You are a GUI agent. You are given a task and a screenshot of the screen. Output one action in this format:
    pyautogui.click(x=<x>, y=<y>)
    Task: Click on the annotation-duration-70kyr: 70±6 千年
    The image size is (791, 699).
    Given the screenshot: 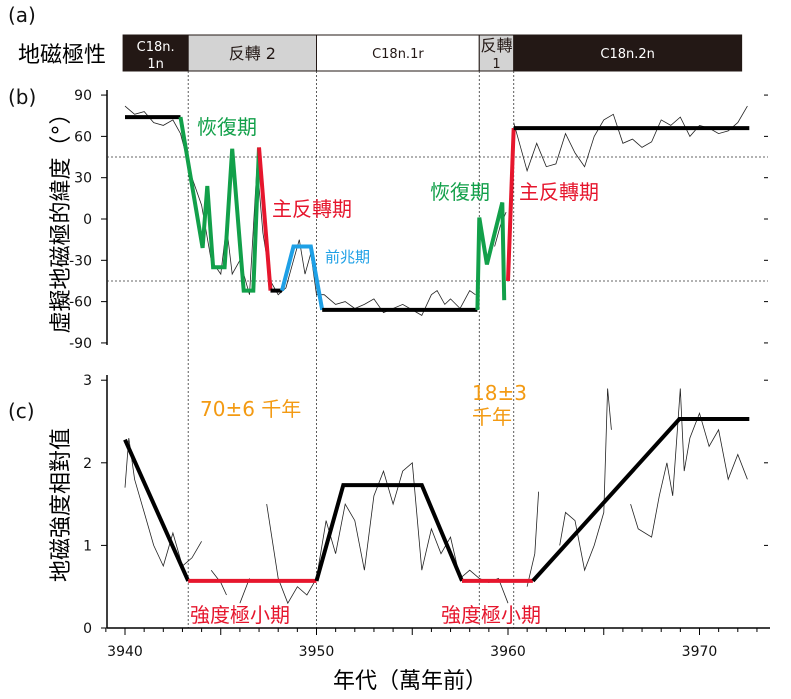 What is the action you would take?
    pyautogui.click(x=250, y=409)
    